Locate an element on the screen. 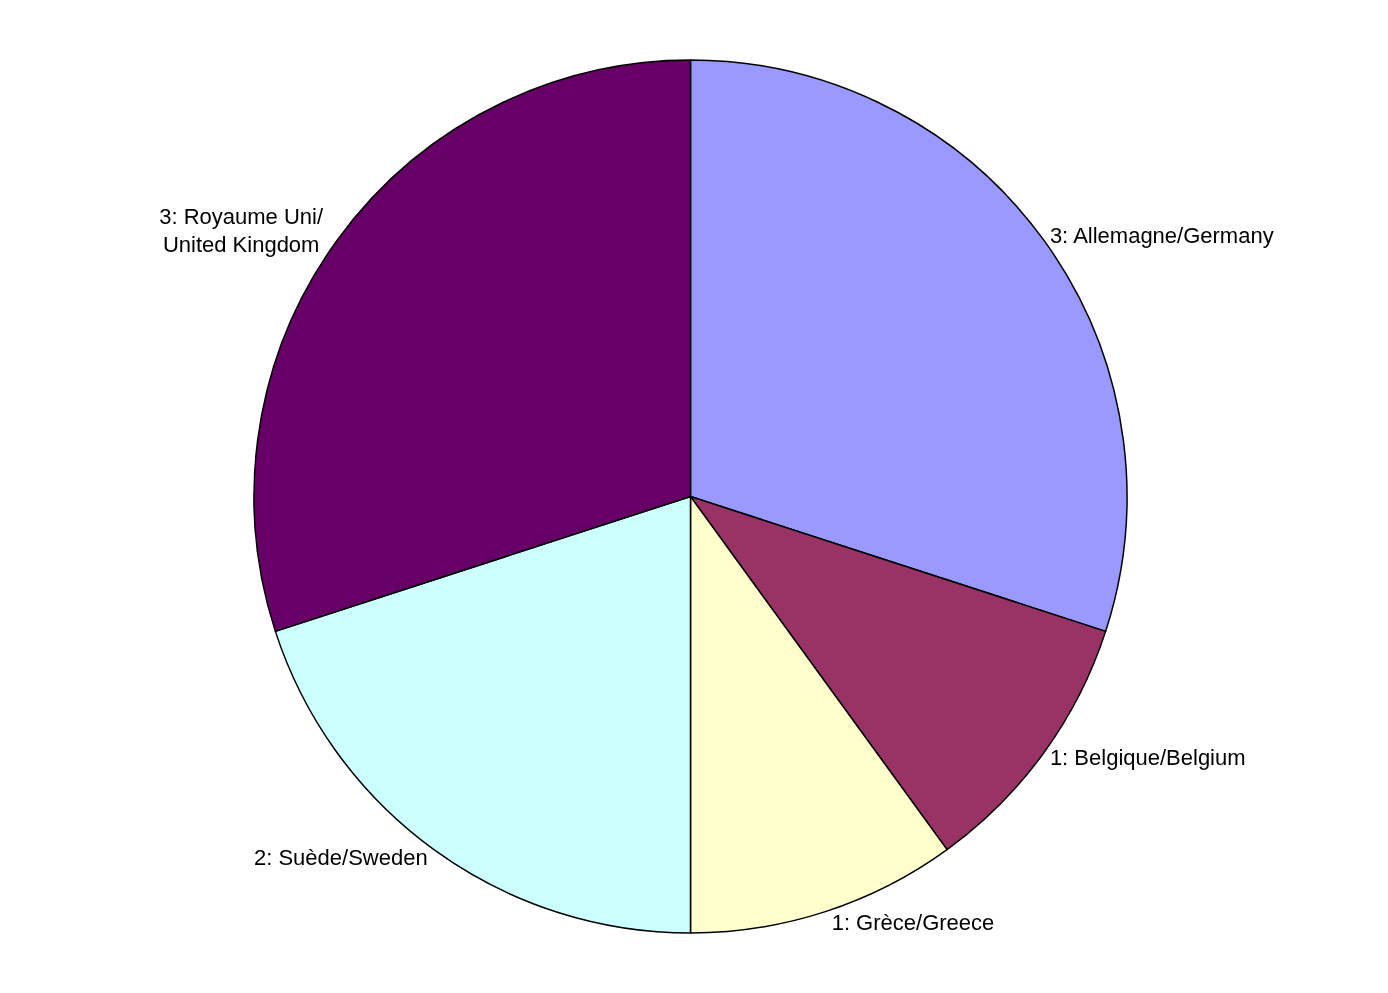 The height and width of the screenshot is (993, 1388). slice-label: 3: Royaume Uni/United Kingdom is located at coordinates (241, 230).